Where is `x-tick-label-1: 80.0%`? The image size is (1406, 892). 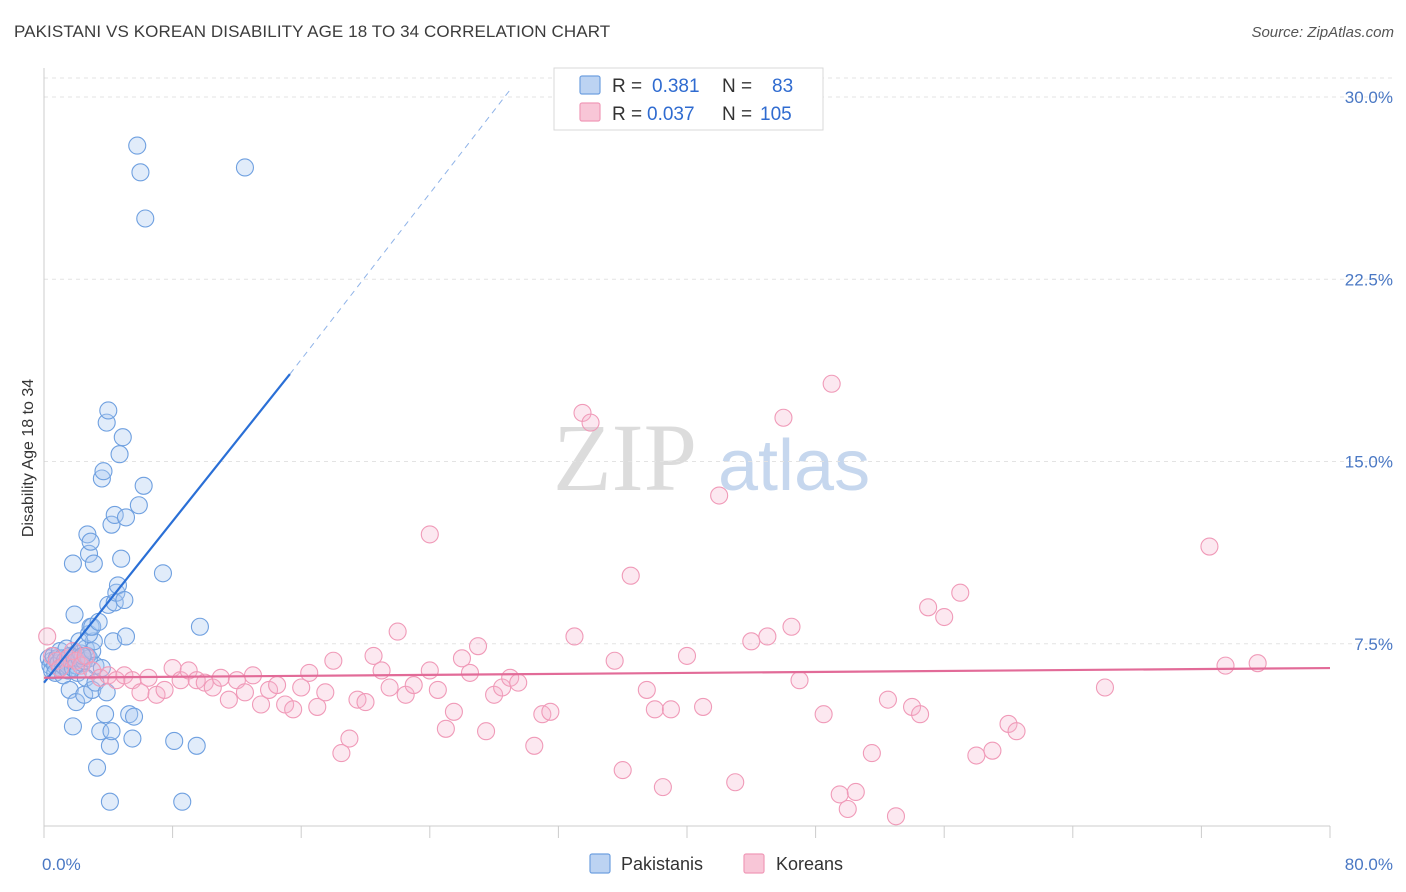
x-tick-label-1: 80.0% is located at coordinates (1369, 864).